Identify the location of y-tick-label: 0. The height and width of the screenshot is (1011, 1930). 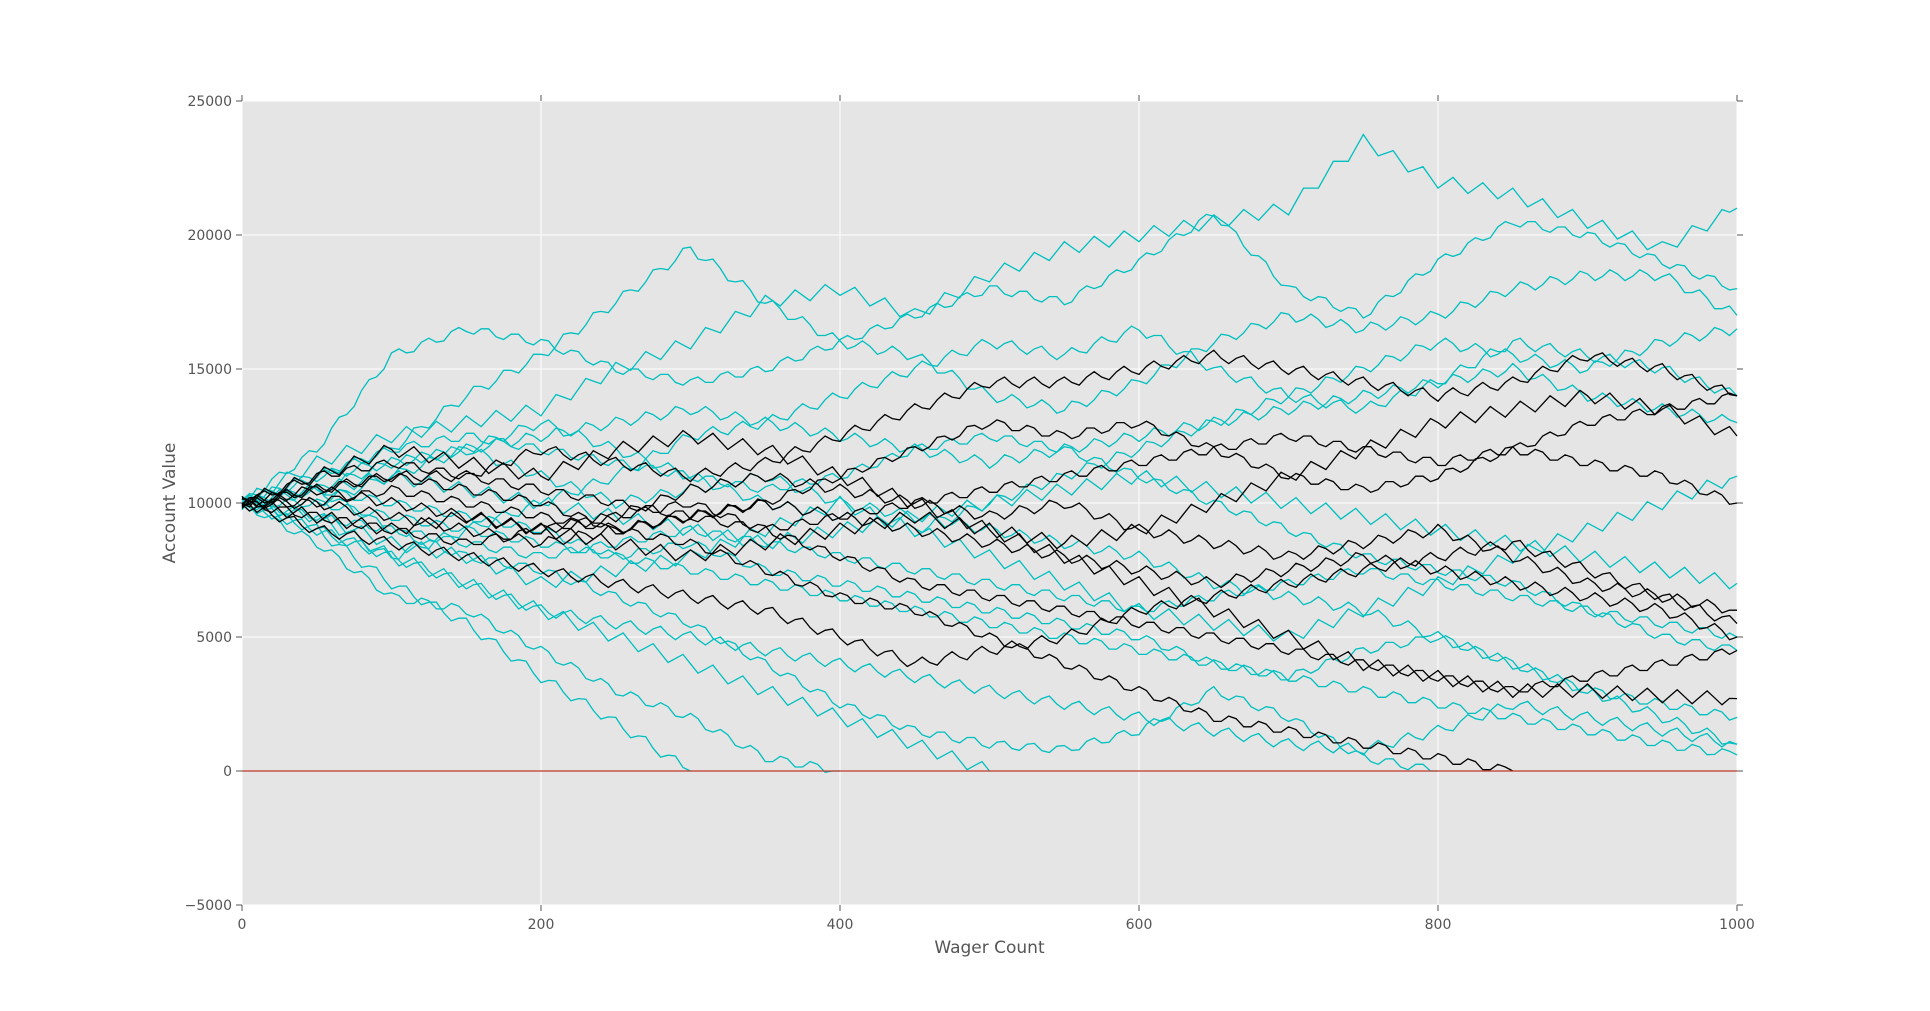
(227, 772).